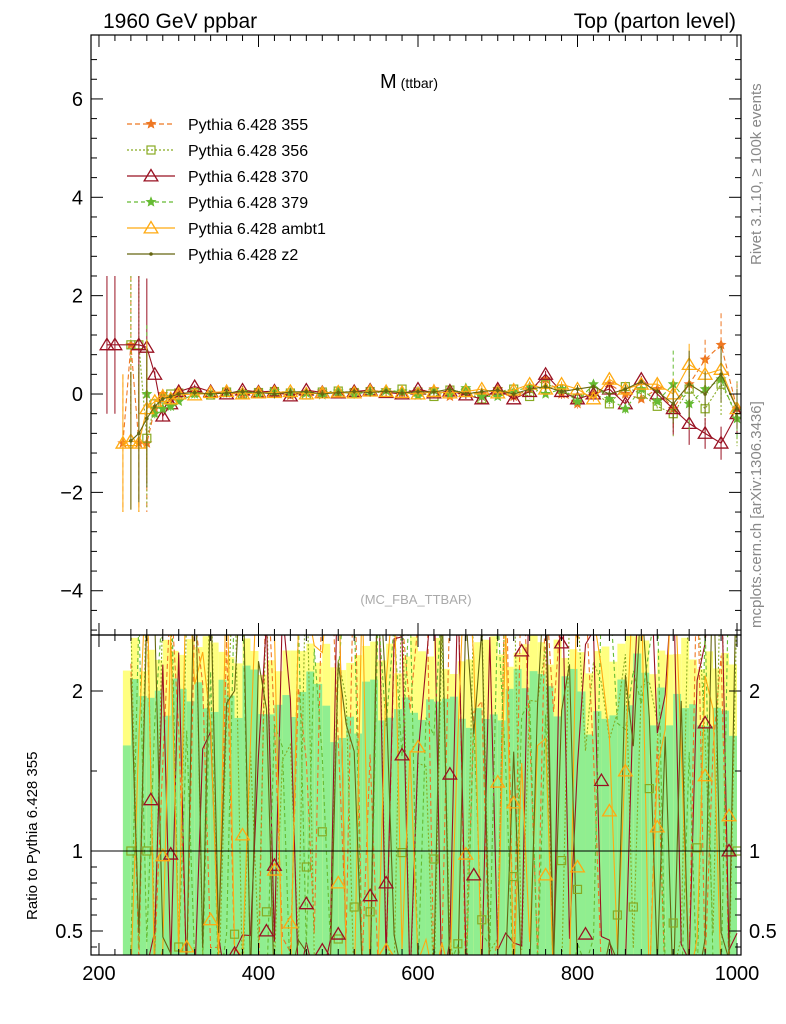 Image resolution: width=786 pixels, height=1024 pixels. Describe the element at coordinates (217, 177) in the screenshot. I see `legend-item: Pythia 6.428 370` at that location.